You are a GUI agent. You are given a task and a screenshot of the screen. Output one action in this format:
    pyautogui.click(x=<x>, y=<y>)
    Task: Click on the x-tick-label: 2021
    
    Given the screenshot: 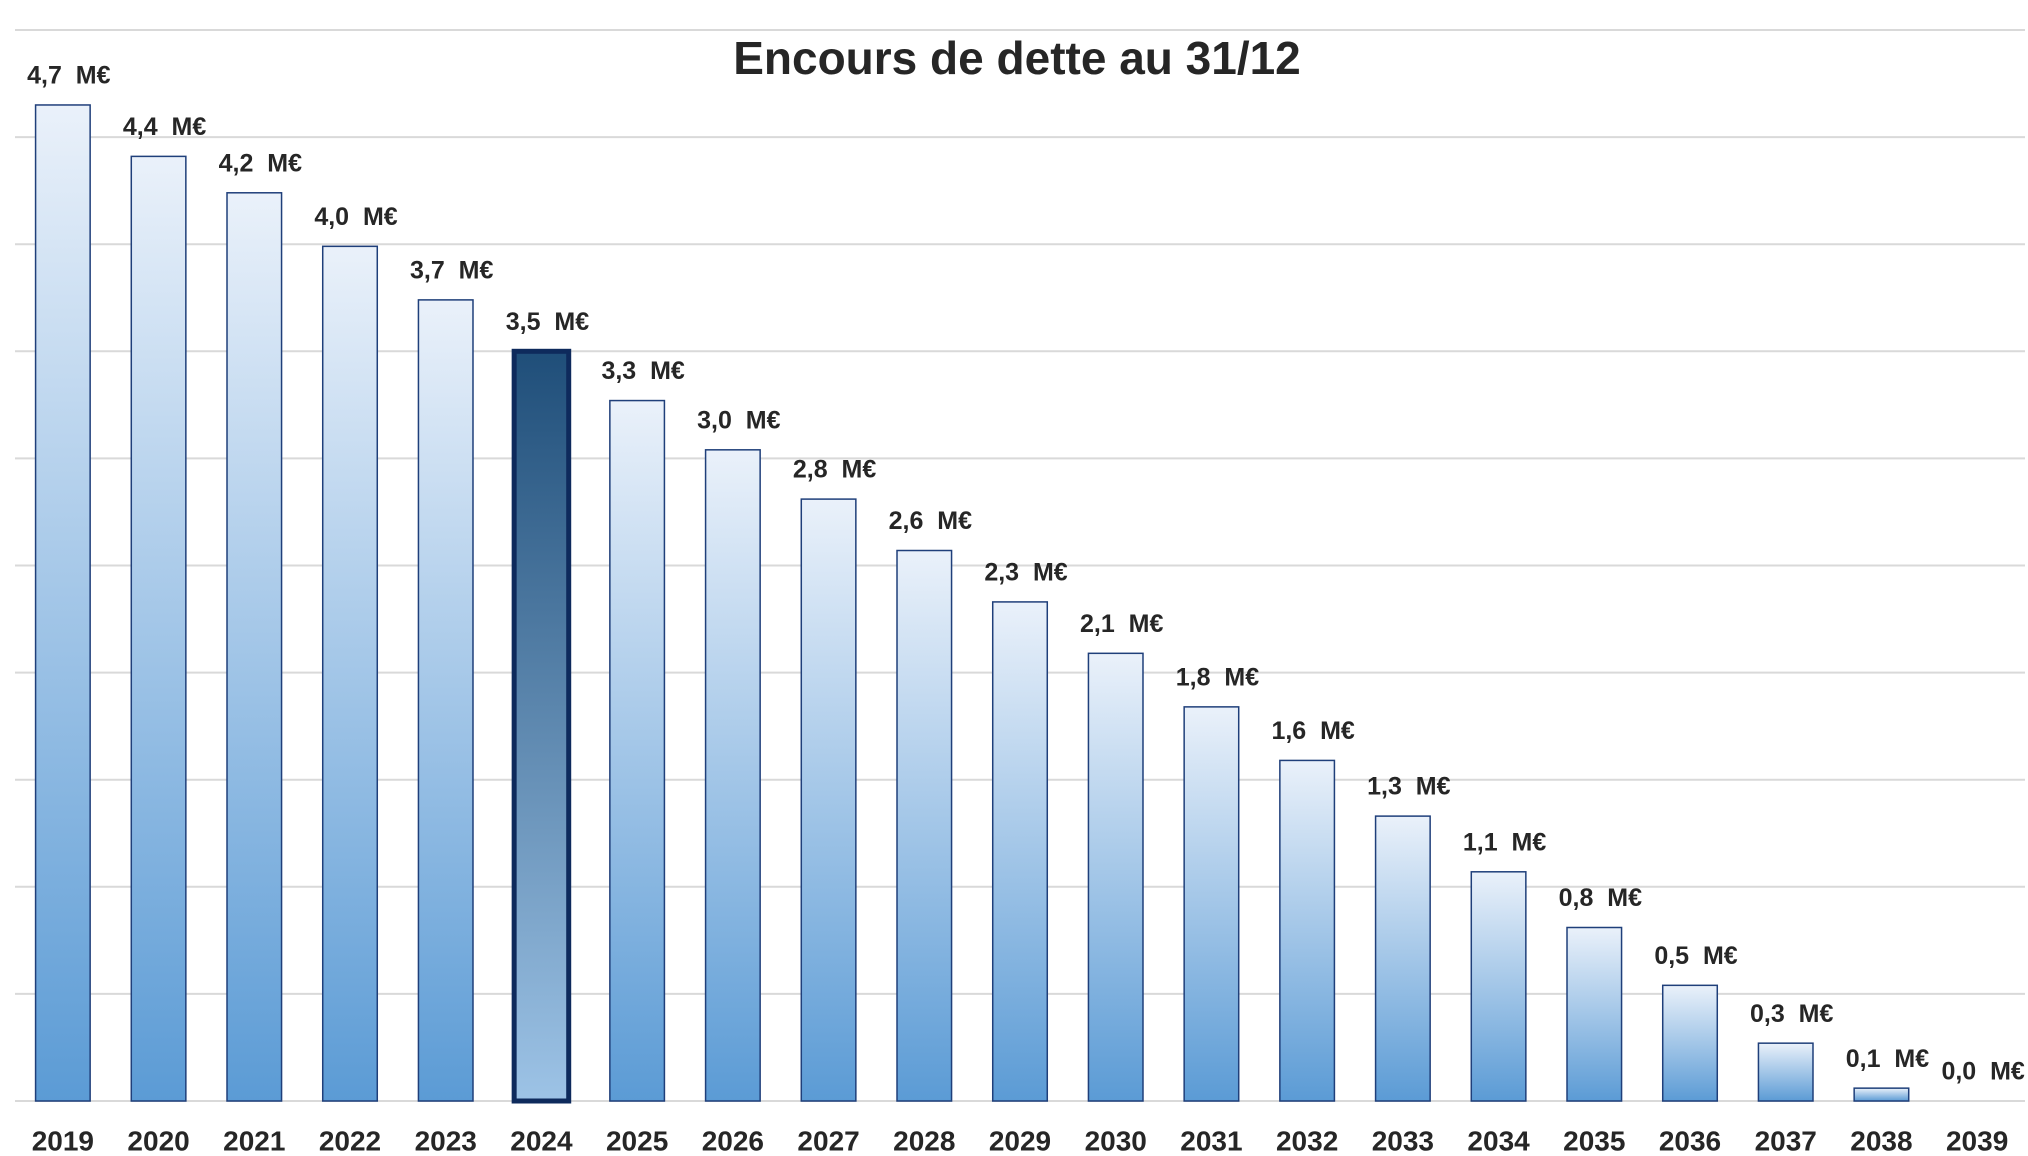 What is the action you would take?
    pyautogui.click(x=254, y=1140)
    